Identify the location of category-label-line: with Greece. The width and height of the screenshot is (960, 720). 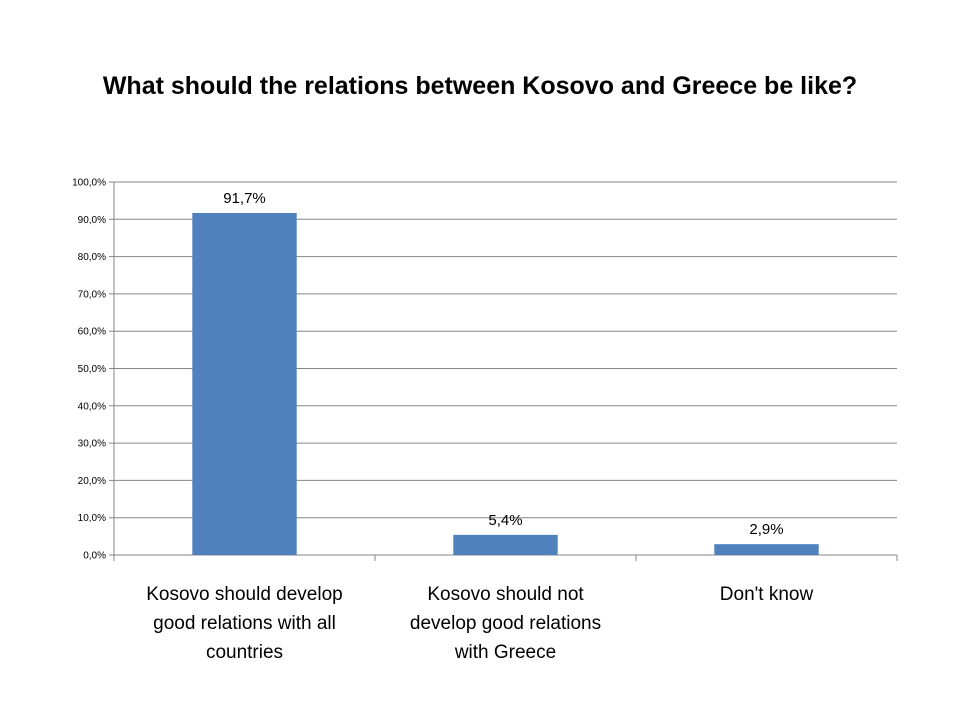
(505, 652).